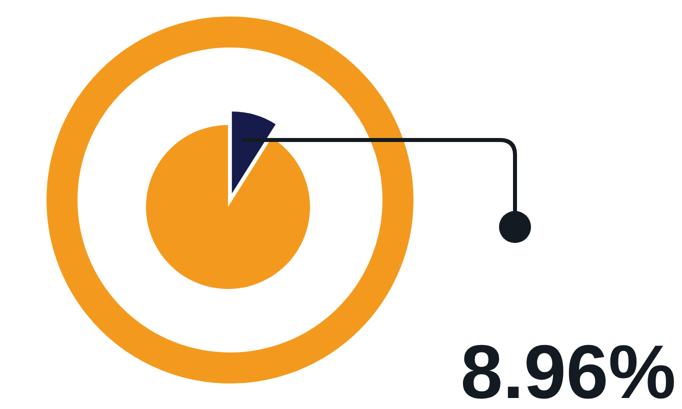  Describe the element at coordinates (568, 369) in the screenshot. I see `text: 8.96%` at that location.